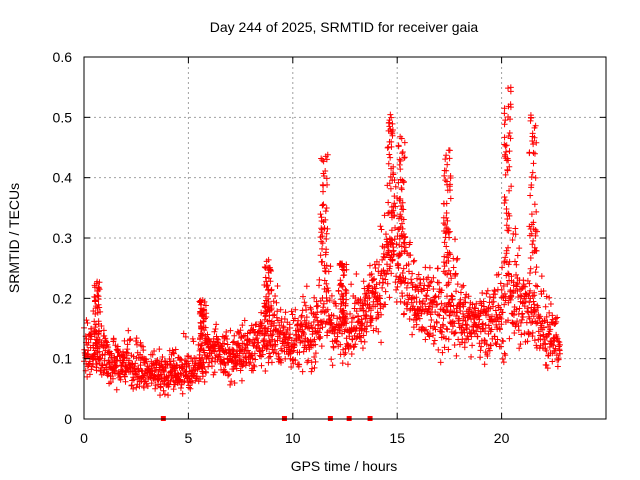  I want to click on x-axis-label: GPS time / hours, so click(344, 466).